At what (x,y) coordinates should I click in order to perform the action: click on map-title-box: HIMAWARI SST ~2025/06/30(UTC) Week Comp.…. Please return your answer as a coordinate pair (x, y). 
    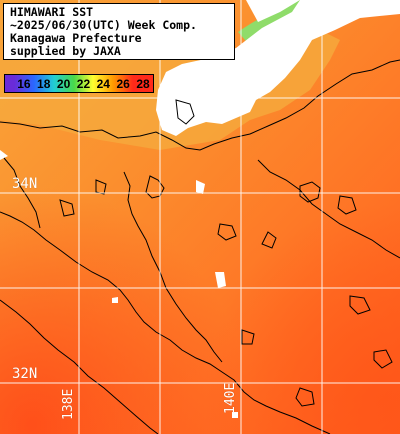
    Looking at the image, I should click on (119, 31).